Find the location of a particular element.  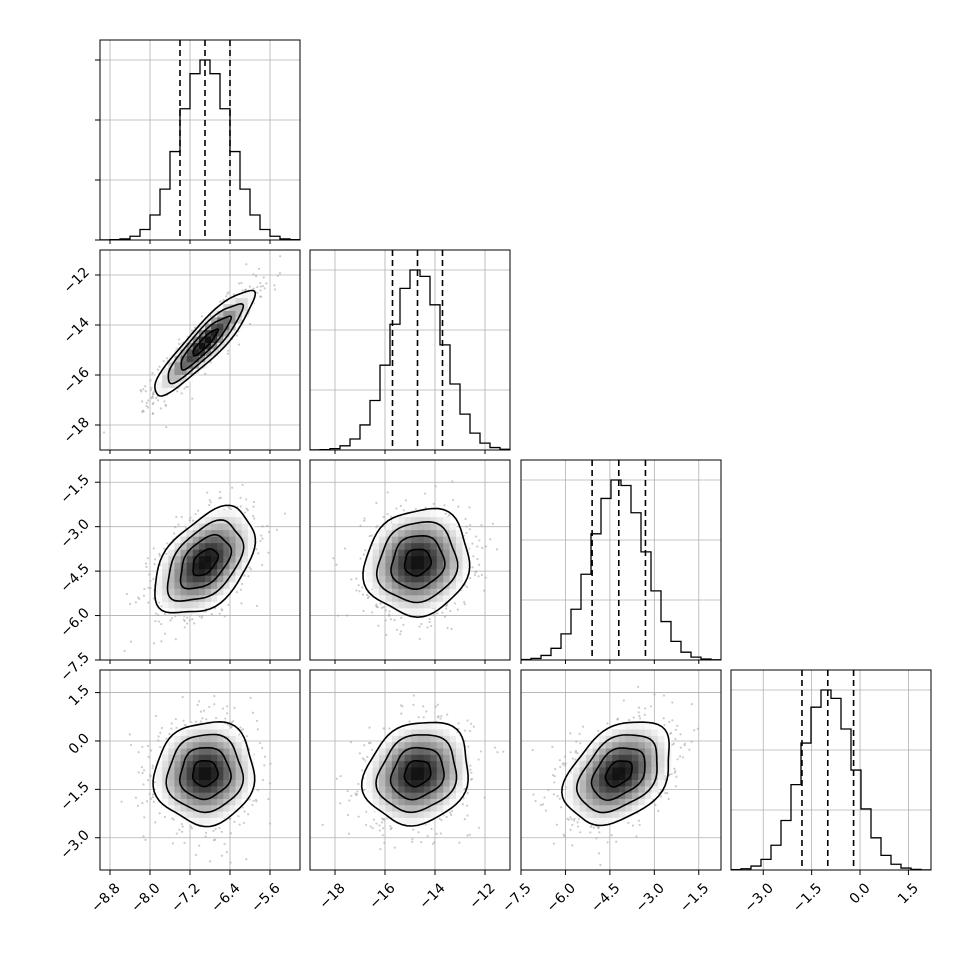

y-tick-label-1-0: −18 is located at coordinates (77, 431).